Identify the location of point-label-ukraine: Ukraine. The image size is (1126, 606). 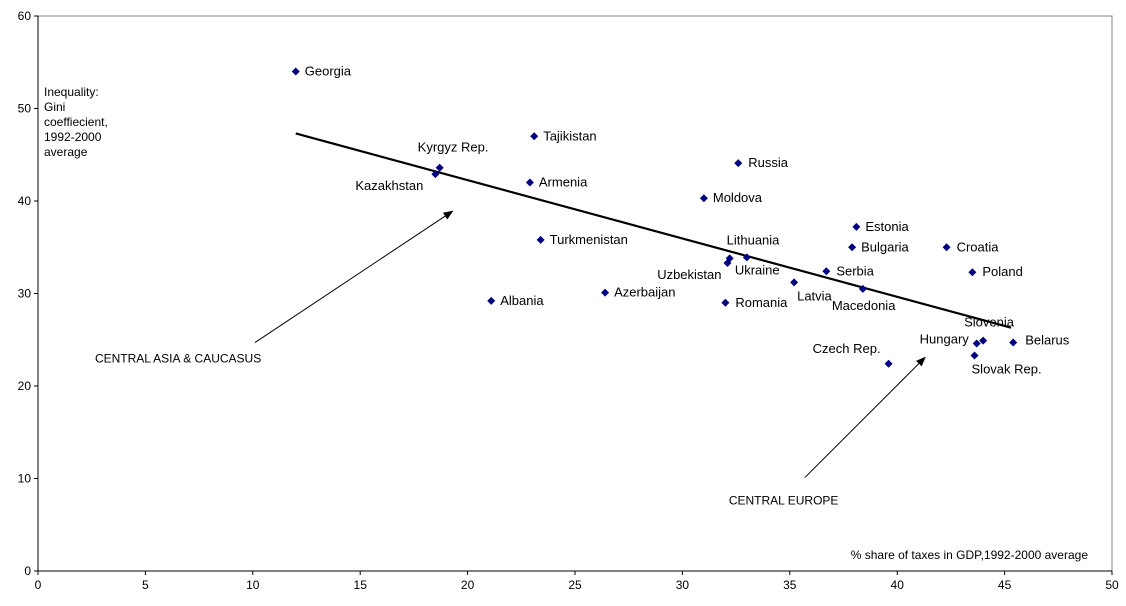
(757, 269).